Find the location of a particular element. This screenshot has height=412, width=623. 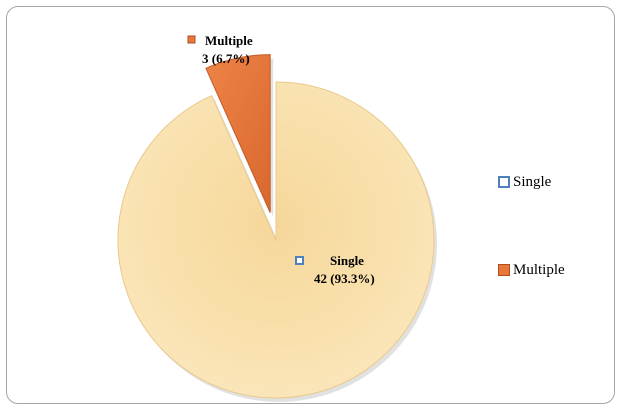

legend-label-multiple: Multiple is located at coordinates (539, 269).